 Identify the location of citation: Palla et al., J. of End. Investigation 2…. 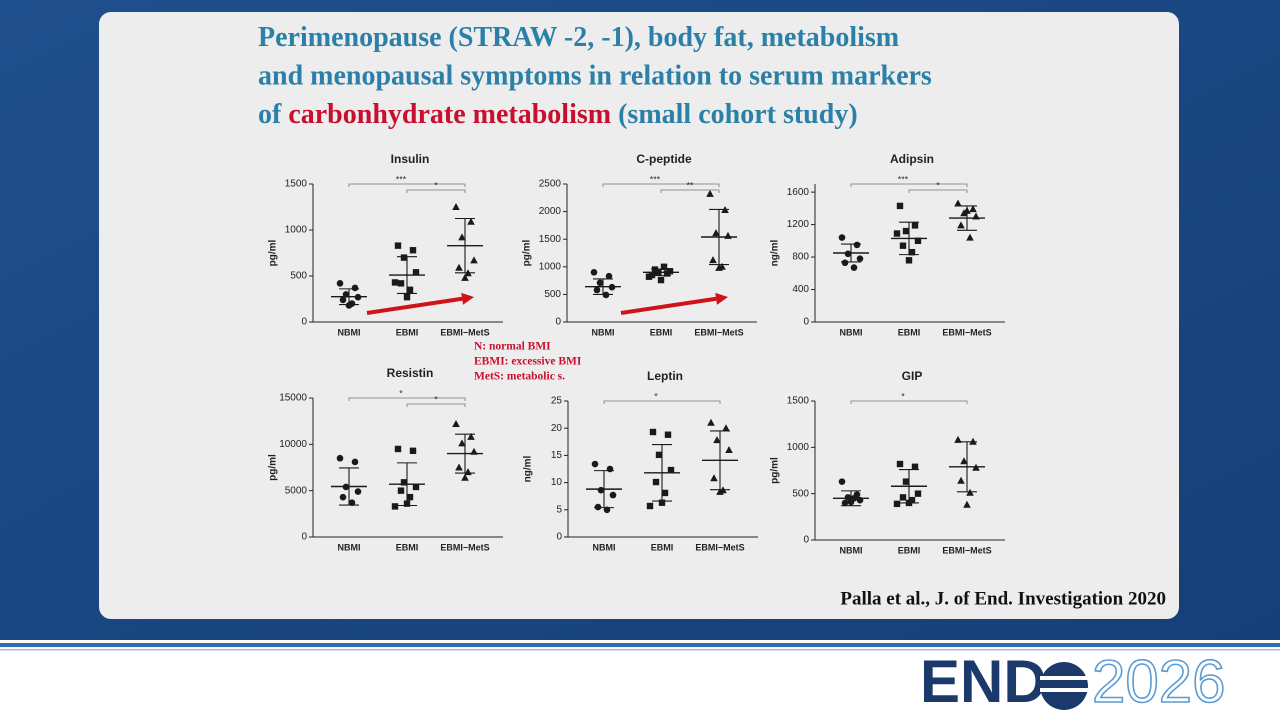
(1003, 598).